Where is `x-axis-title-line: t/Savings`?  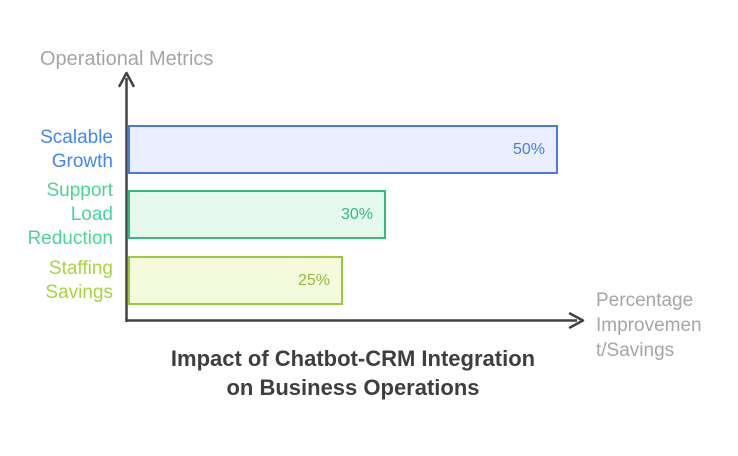
x-axis-title-line: t/Savings is located at coordinates (635, 350).